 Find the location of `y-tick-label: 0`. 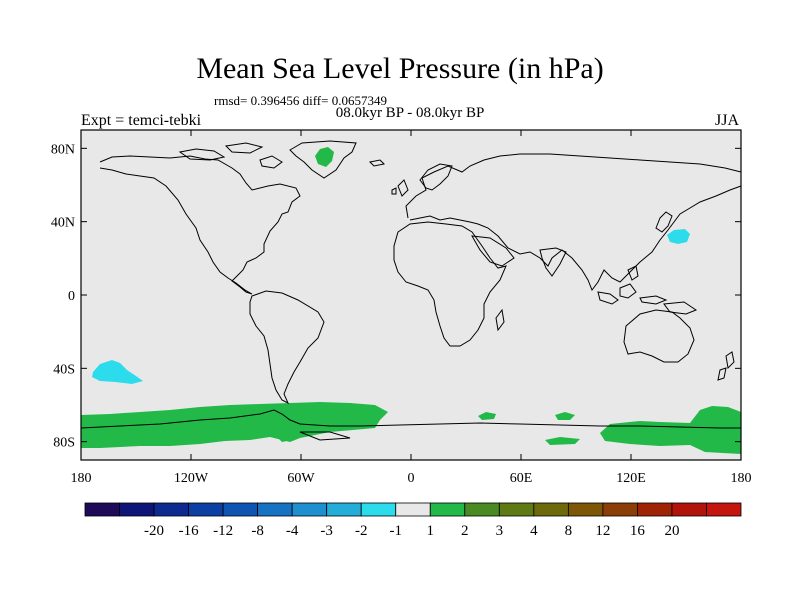

y-tick-label: 0 is located at coordinates (71, 296).